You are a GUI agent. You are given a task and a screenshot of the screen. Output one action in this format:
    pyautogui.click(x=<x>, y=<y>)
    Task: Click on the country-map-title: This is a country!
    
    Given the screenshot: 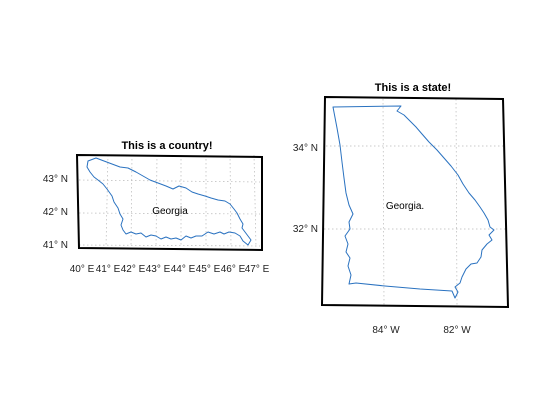 What is the action you would take?
    pyautogui.click(x=166, y=146)
    